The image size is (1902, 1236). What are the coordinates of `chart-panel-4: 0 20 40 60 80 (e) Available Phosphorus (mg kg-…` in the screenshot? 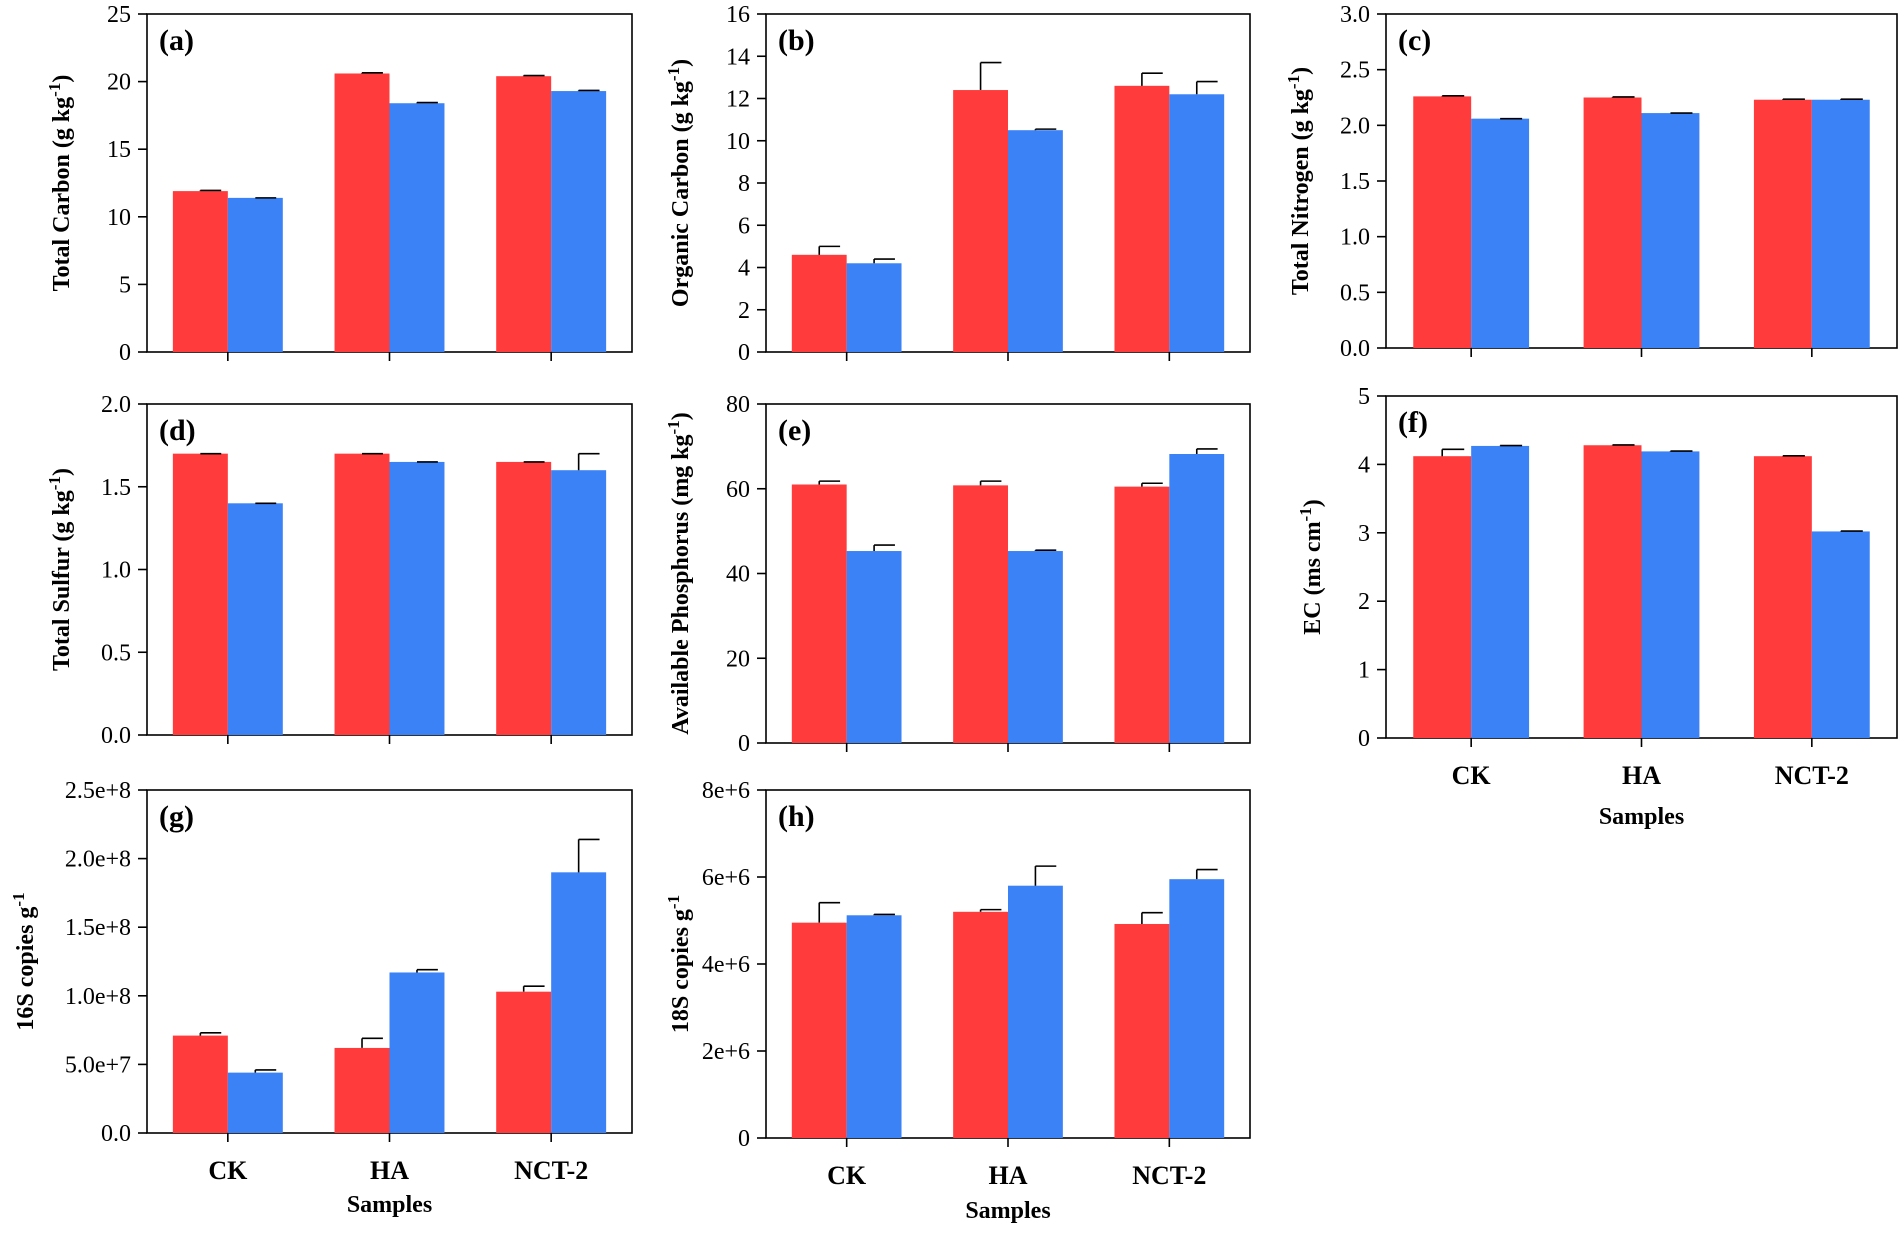 It's located at (957, 574).